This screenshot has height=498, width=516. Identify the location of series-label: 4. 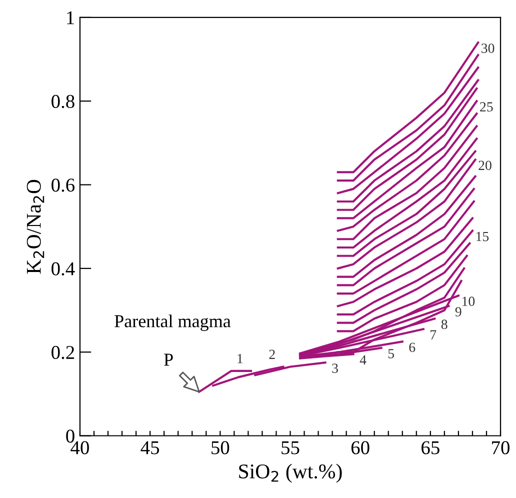
(363, 359).